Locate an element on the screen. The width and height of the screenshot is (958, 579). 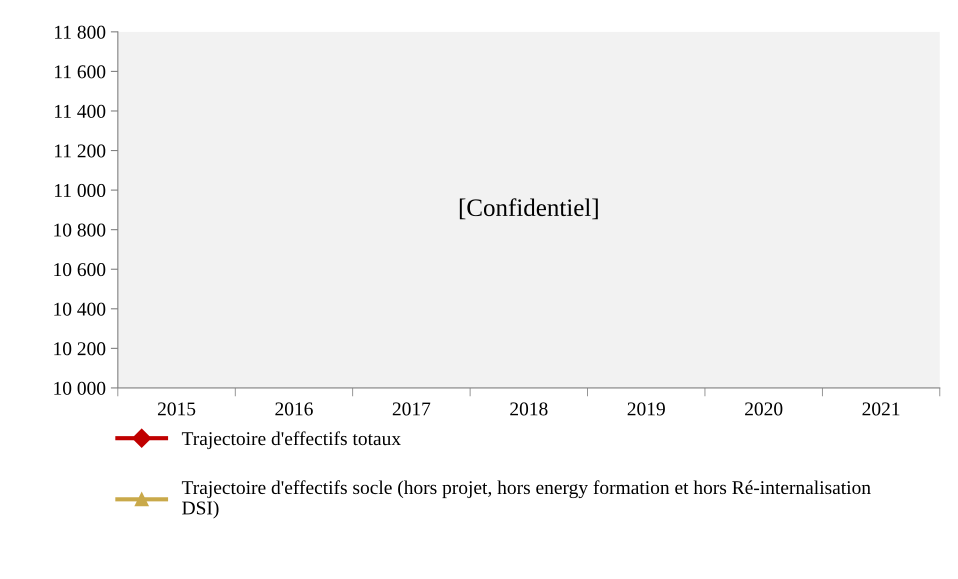
y-tick-label: 11 200 is located at coordinates (80, 151).